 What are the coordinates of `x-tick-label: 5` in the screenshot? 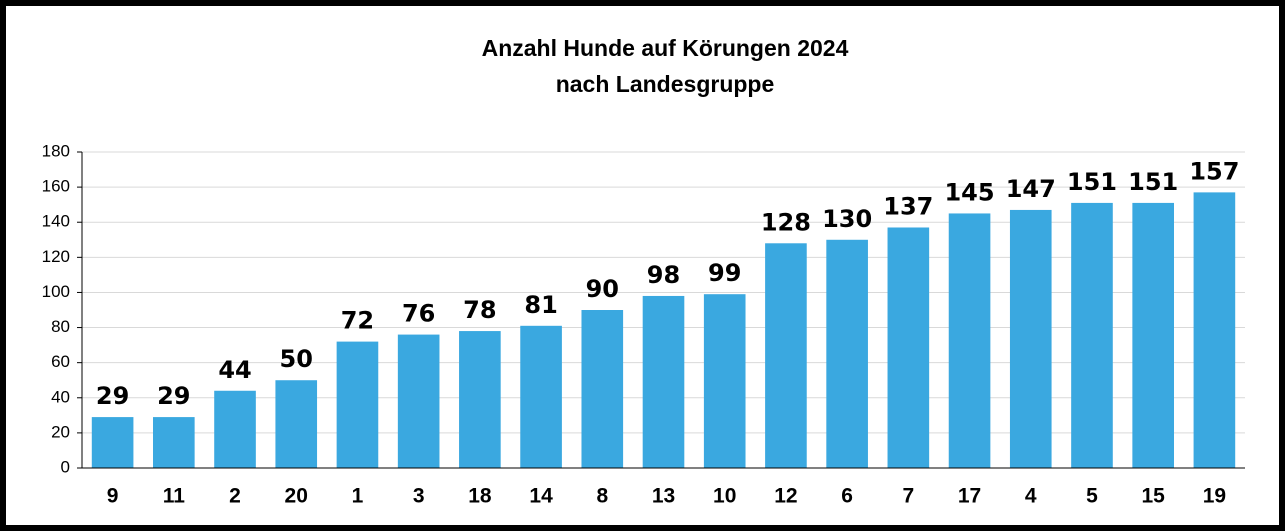 It's located at (1092, 496).